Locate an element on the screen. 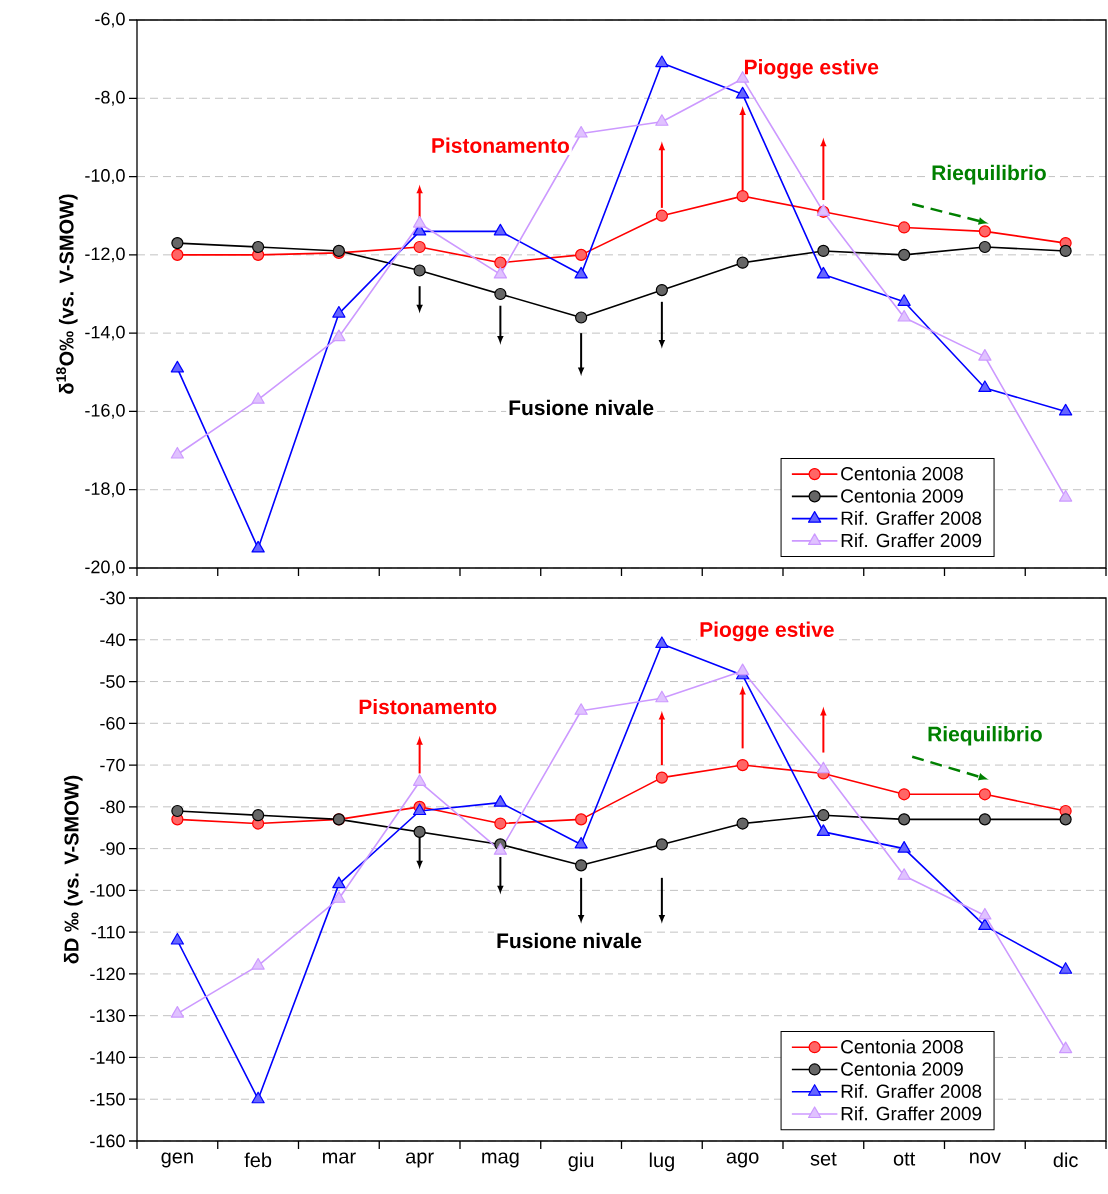  y-tick-label: -80 is located at coordinates (112, 807).